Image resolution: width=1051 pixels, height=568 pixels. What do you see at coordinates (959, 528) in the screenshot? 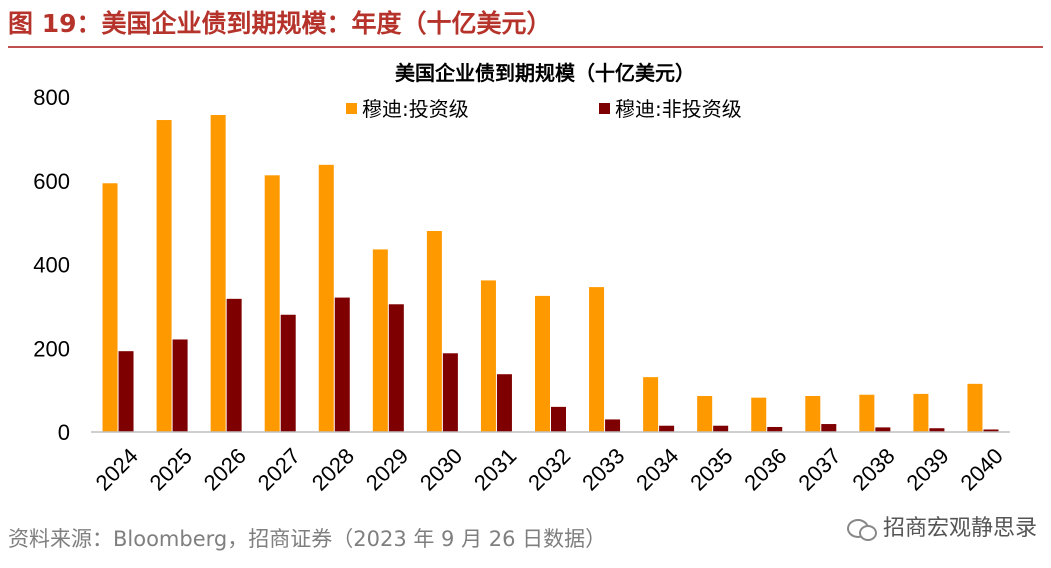
I see `watermark-text: 招商宏观静思录` at bounding box center [959, 528].